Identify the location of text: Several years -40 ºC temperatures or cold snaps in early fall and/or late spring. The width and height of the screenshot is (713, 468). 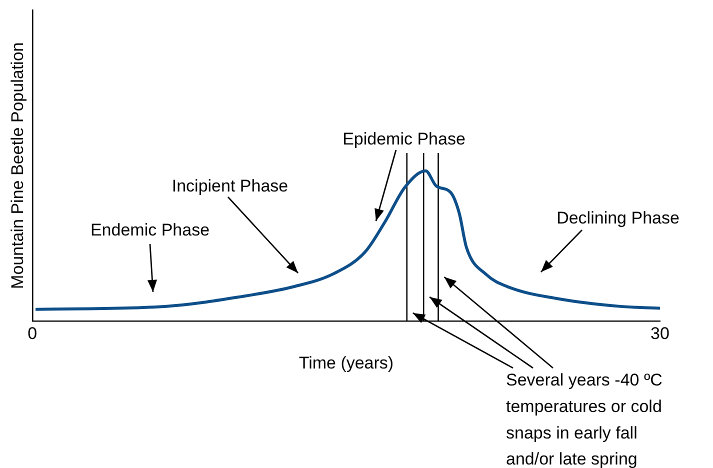
(584, 419).